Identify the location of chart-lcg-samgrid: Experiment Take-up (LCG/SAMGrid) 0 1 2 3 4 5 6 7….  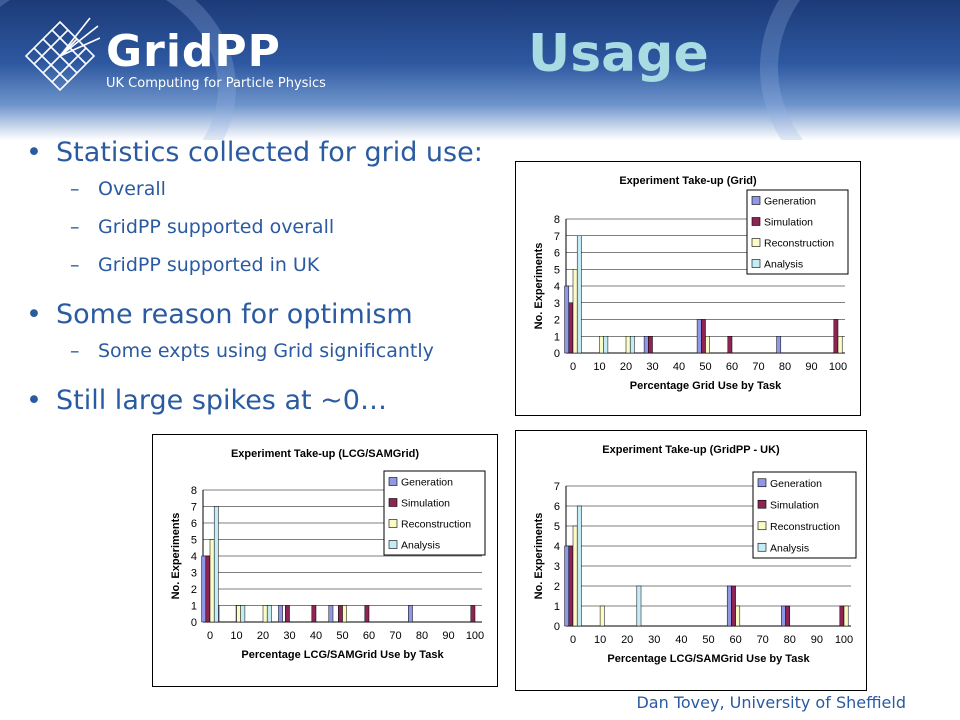
(325, 560).